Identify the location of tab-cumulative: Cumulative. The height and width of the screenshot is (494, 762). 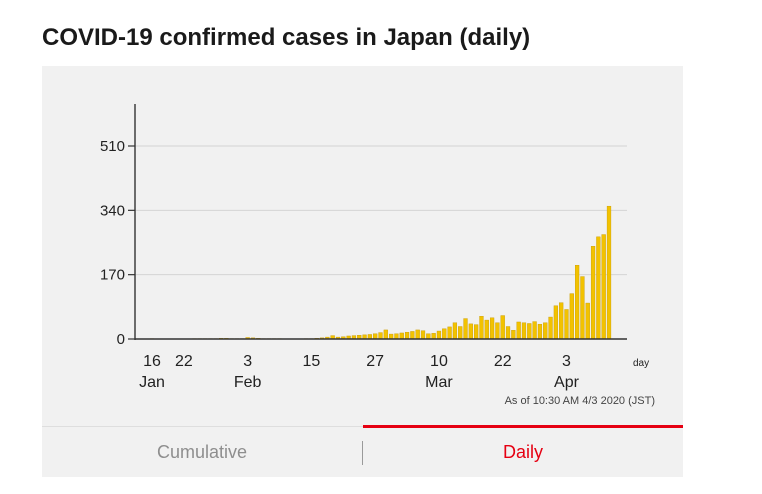
(202, 452).